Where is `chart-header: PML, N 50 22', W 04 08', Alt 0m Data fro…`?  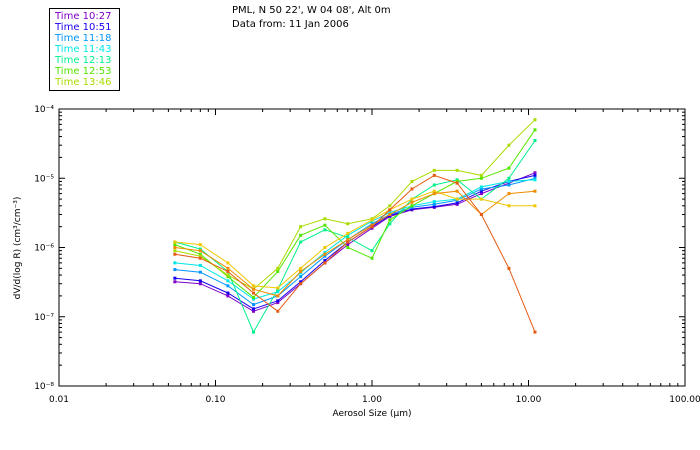
chart-header: PML, N 50 22', W 04 08', Alt 0m Data fro… is located at coordinates (311, 18).